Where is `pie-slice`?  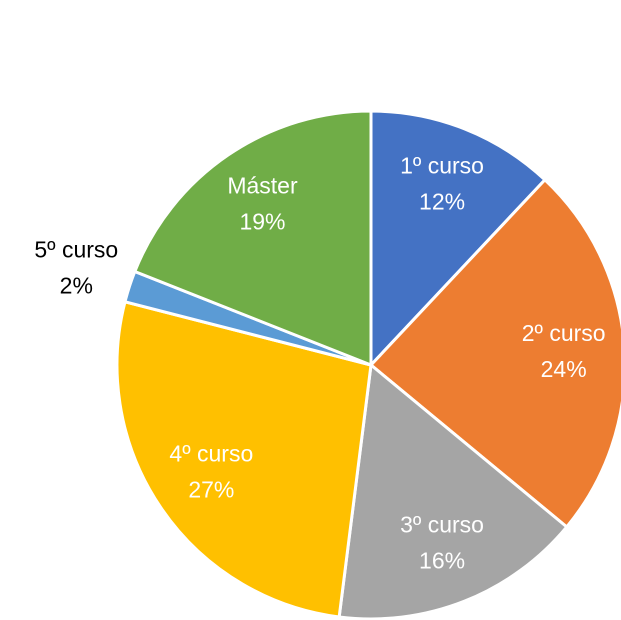
pie-slice is located at coordinates (458, 239).